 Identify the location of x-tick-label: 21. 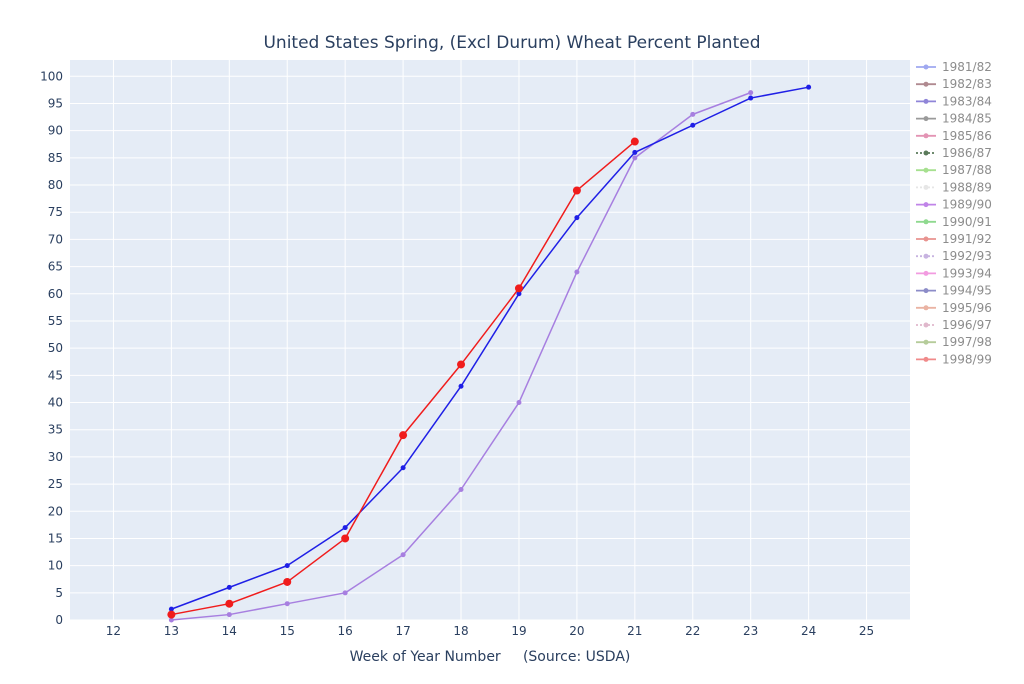
(634, 631).